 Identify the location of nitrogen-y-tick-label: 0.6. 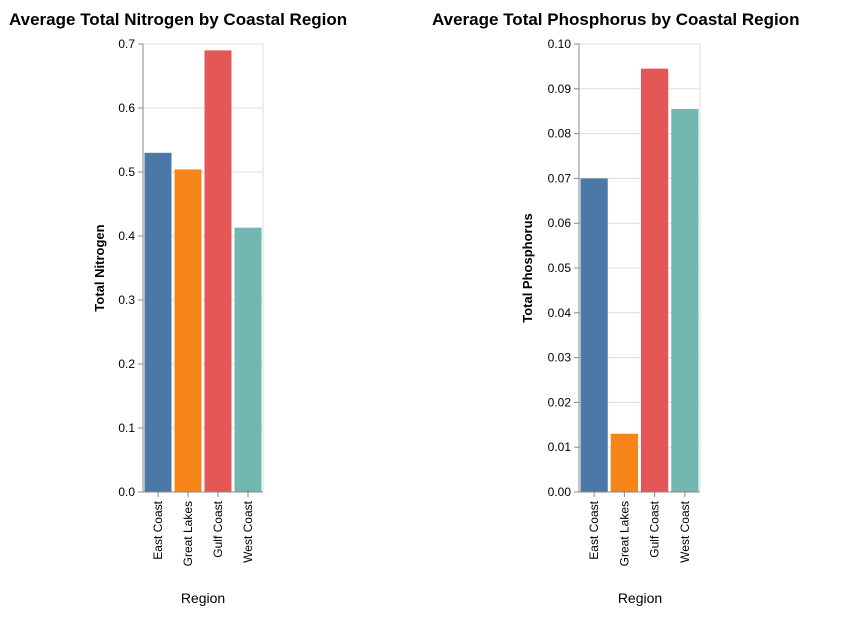
(126, 108).